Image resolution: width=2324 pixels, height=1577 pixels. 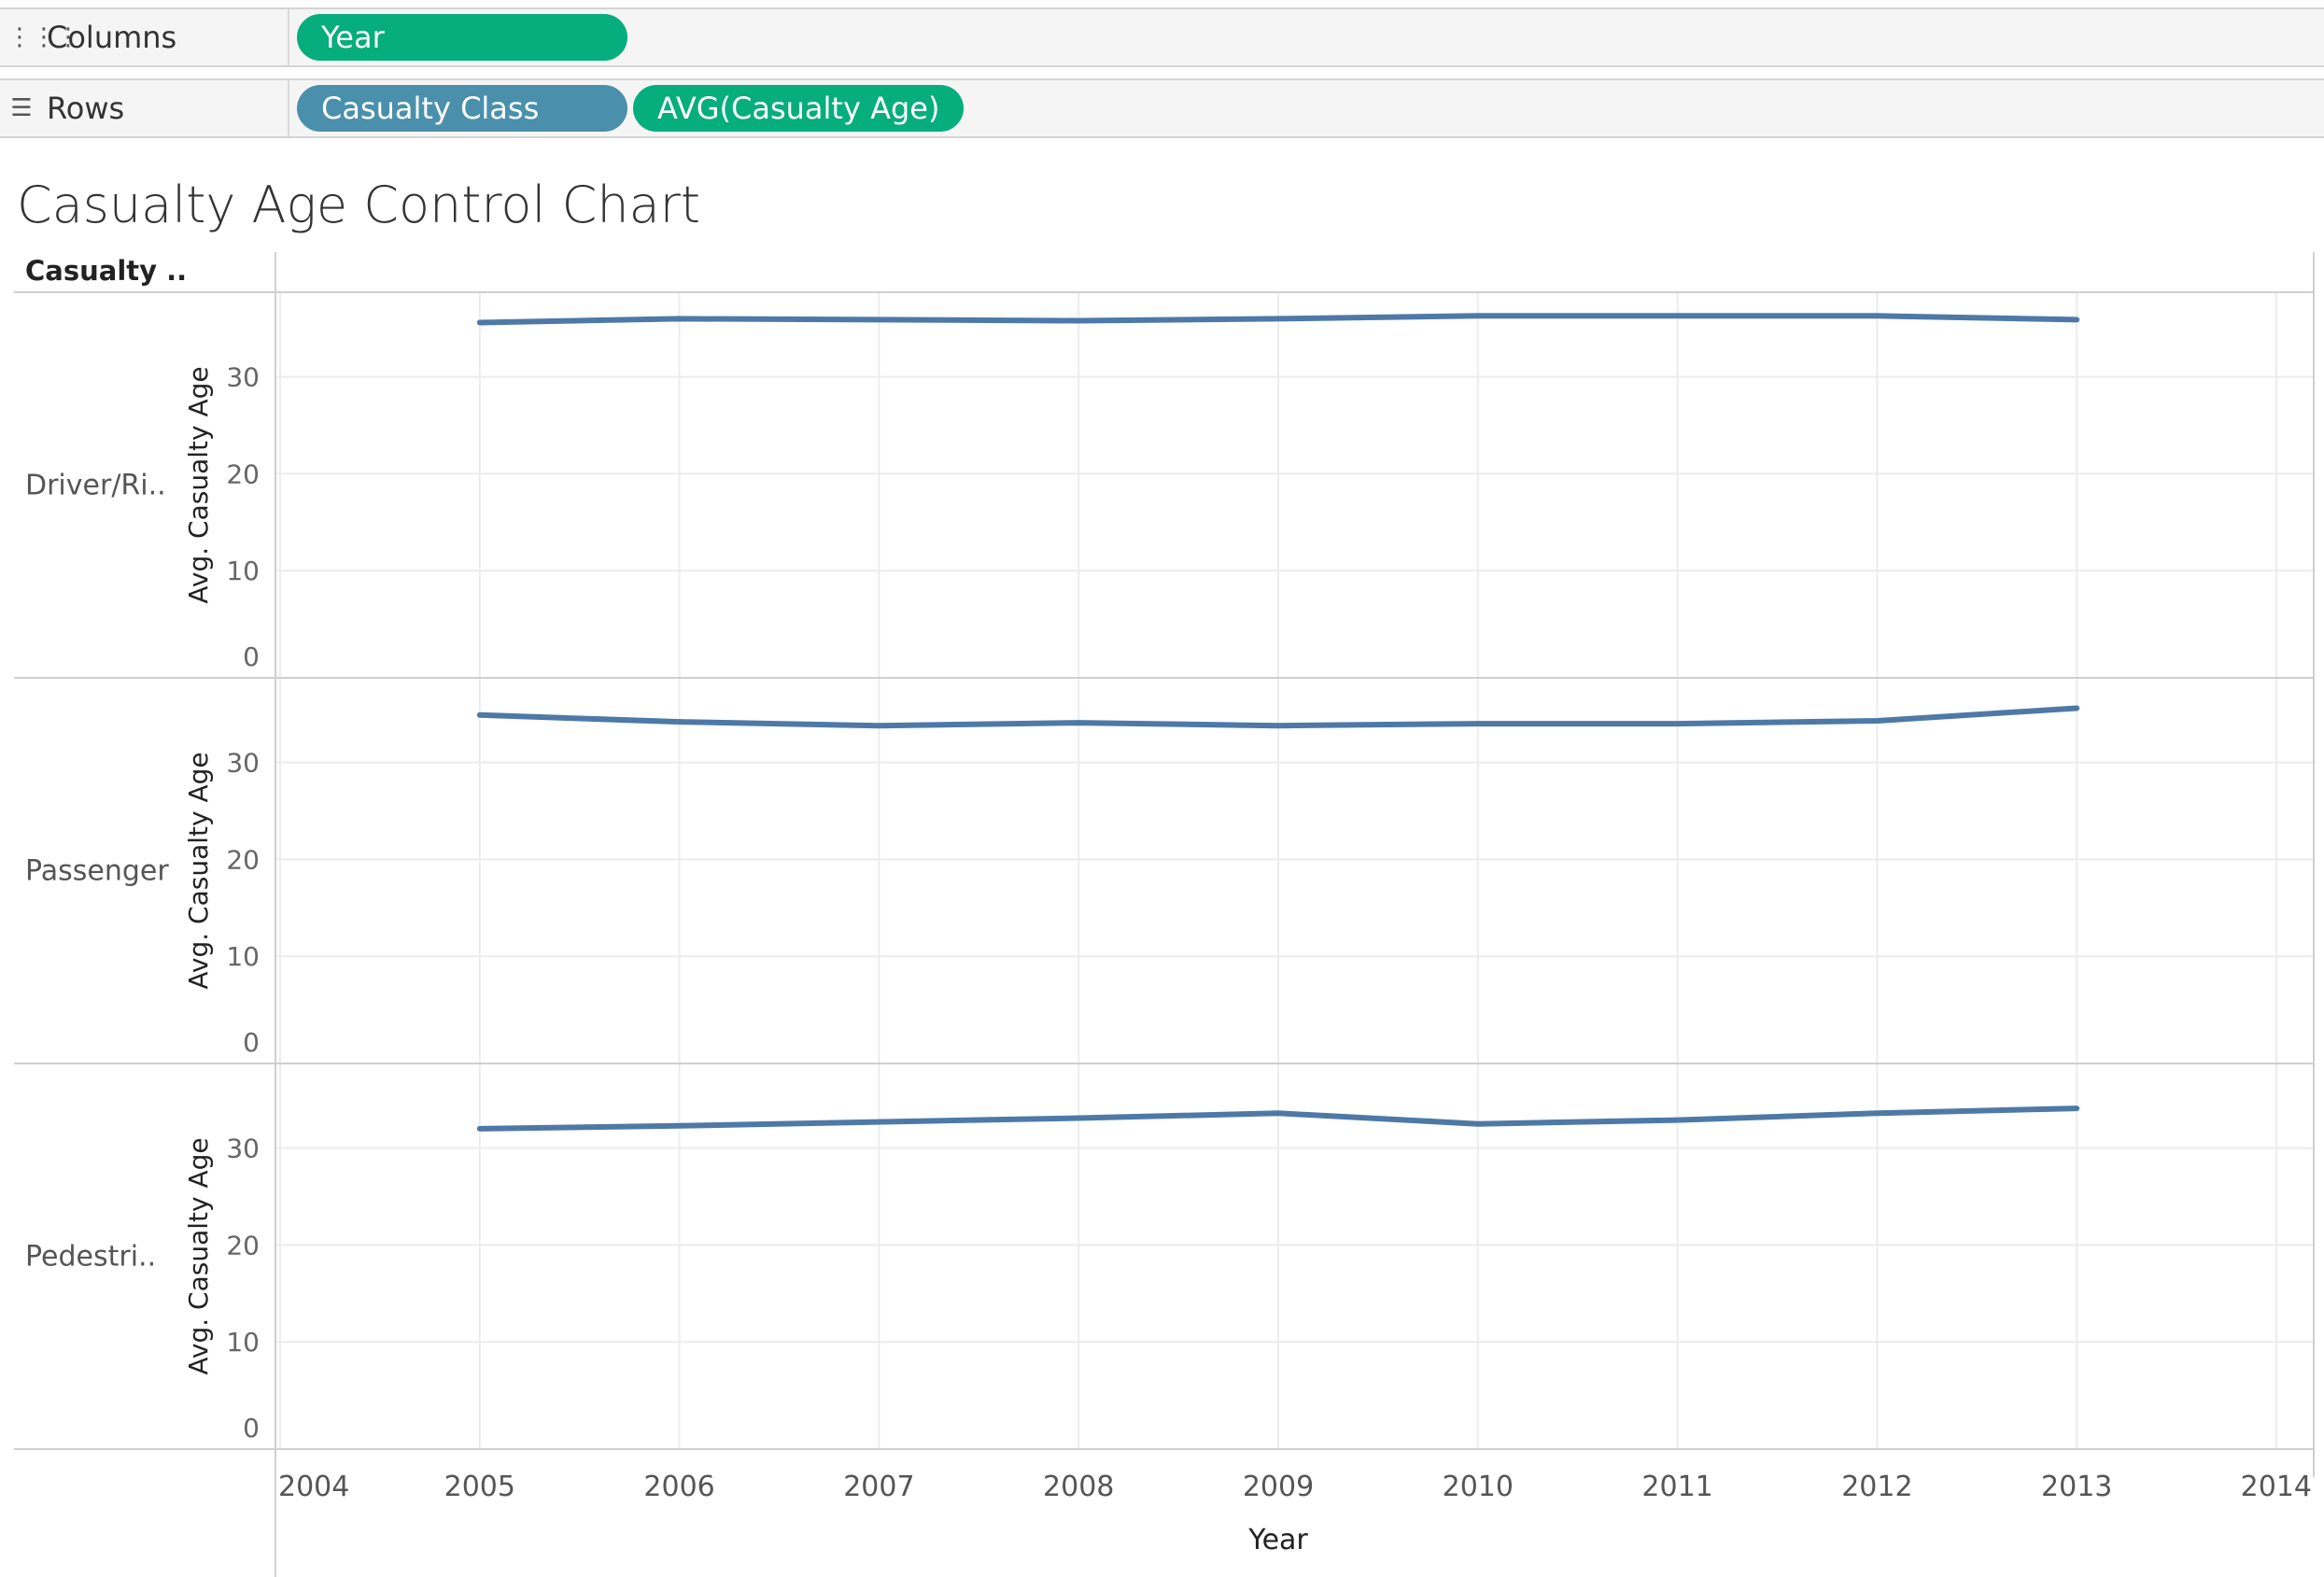 What do you see at coordinates (480, 1487) in the screenshot?
I see `x-tick-label: 2005` at bounding box center [480, 1487].